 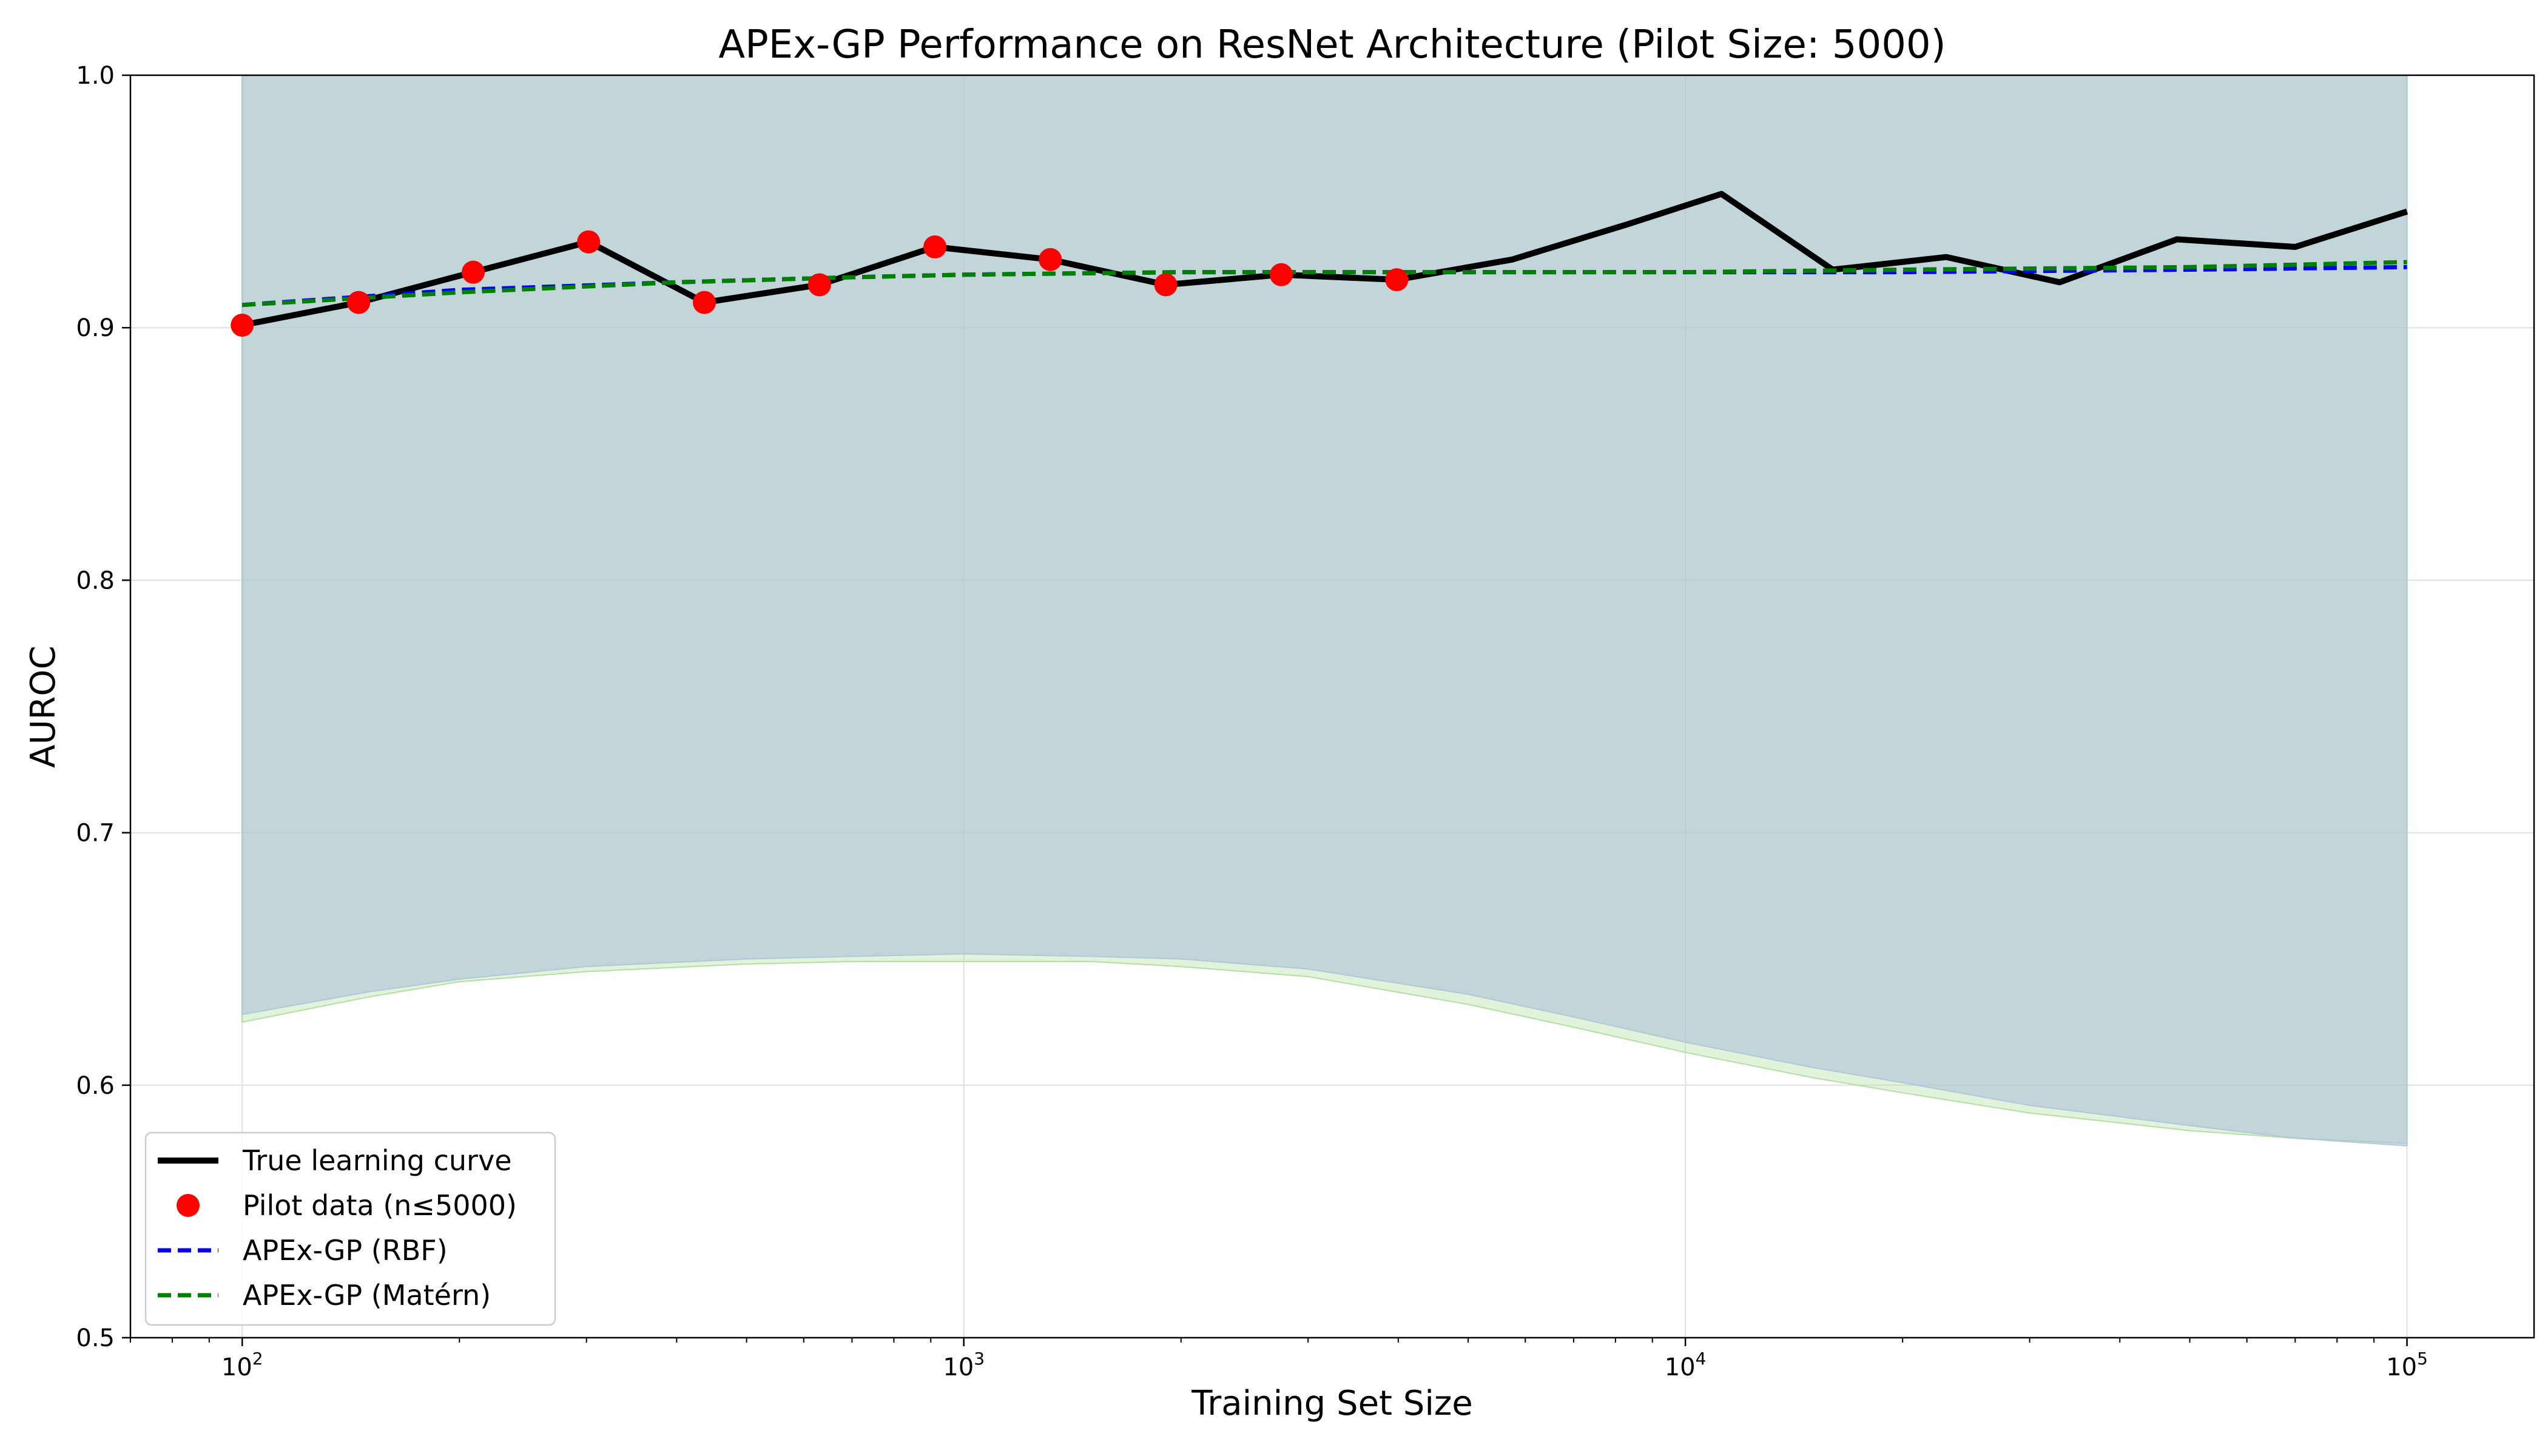 What do you see at coordinates (95, 76) in the screenshot?
I see `y-tick-label: 1.0` at bounding box center [95, 76].